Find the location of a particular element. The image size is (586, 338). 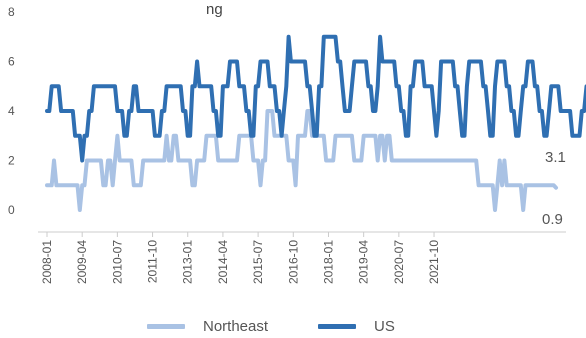

y-tick-label: 8 is located at coordinates (11, 12).